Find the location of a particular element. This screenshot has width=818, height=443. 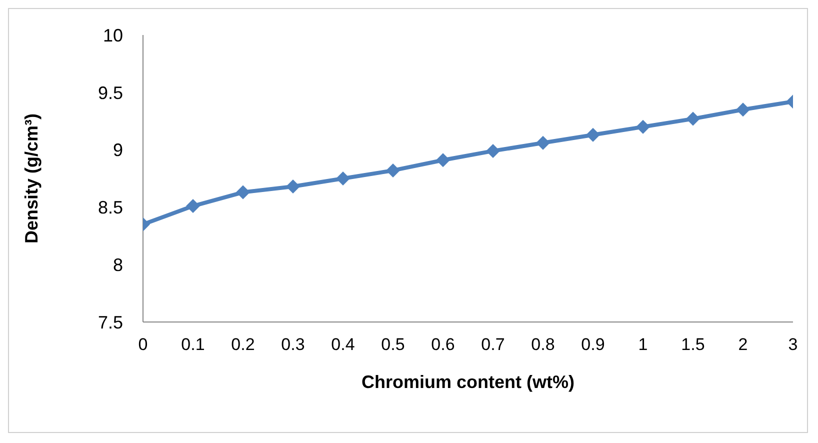

x-tick-label: 0.4 is located at coordinates (343, 344).